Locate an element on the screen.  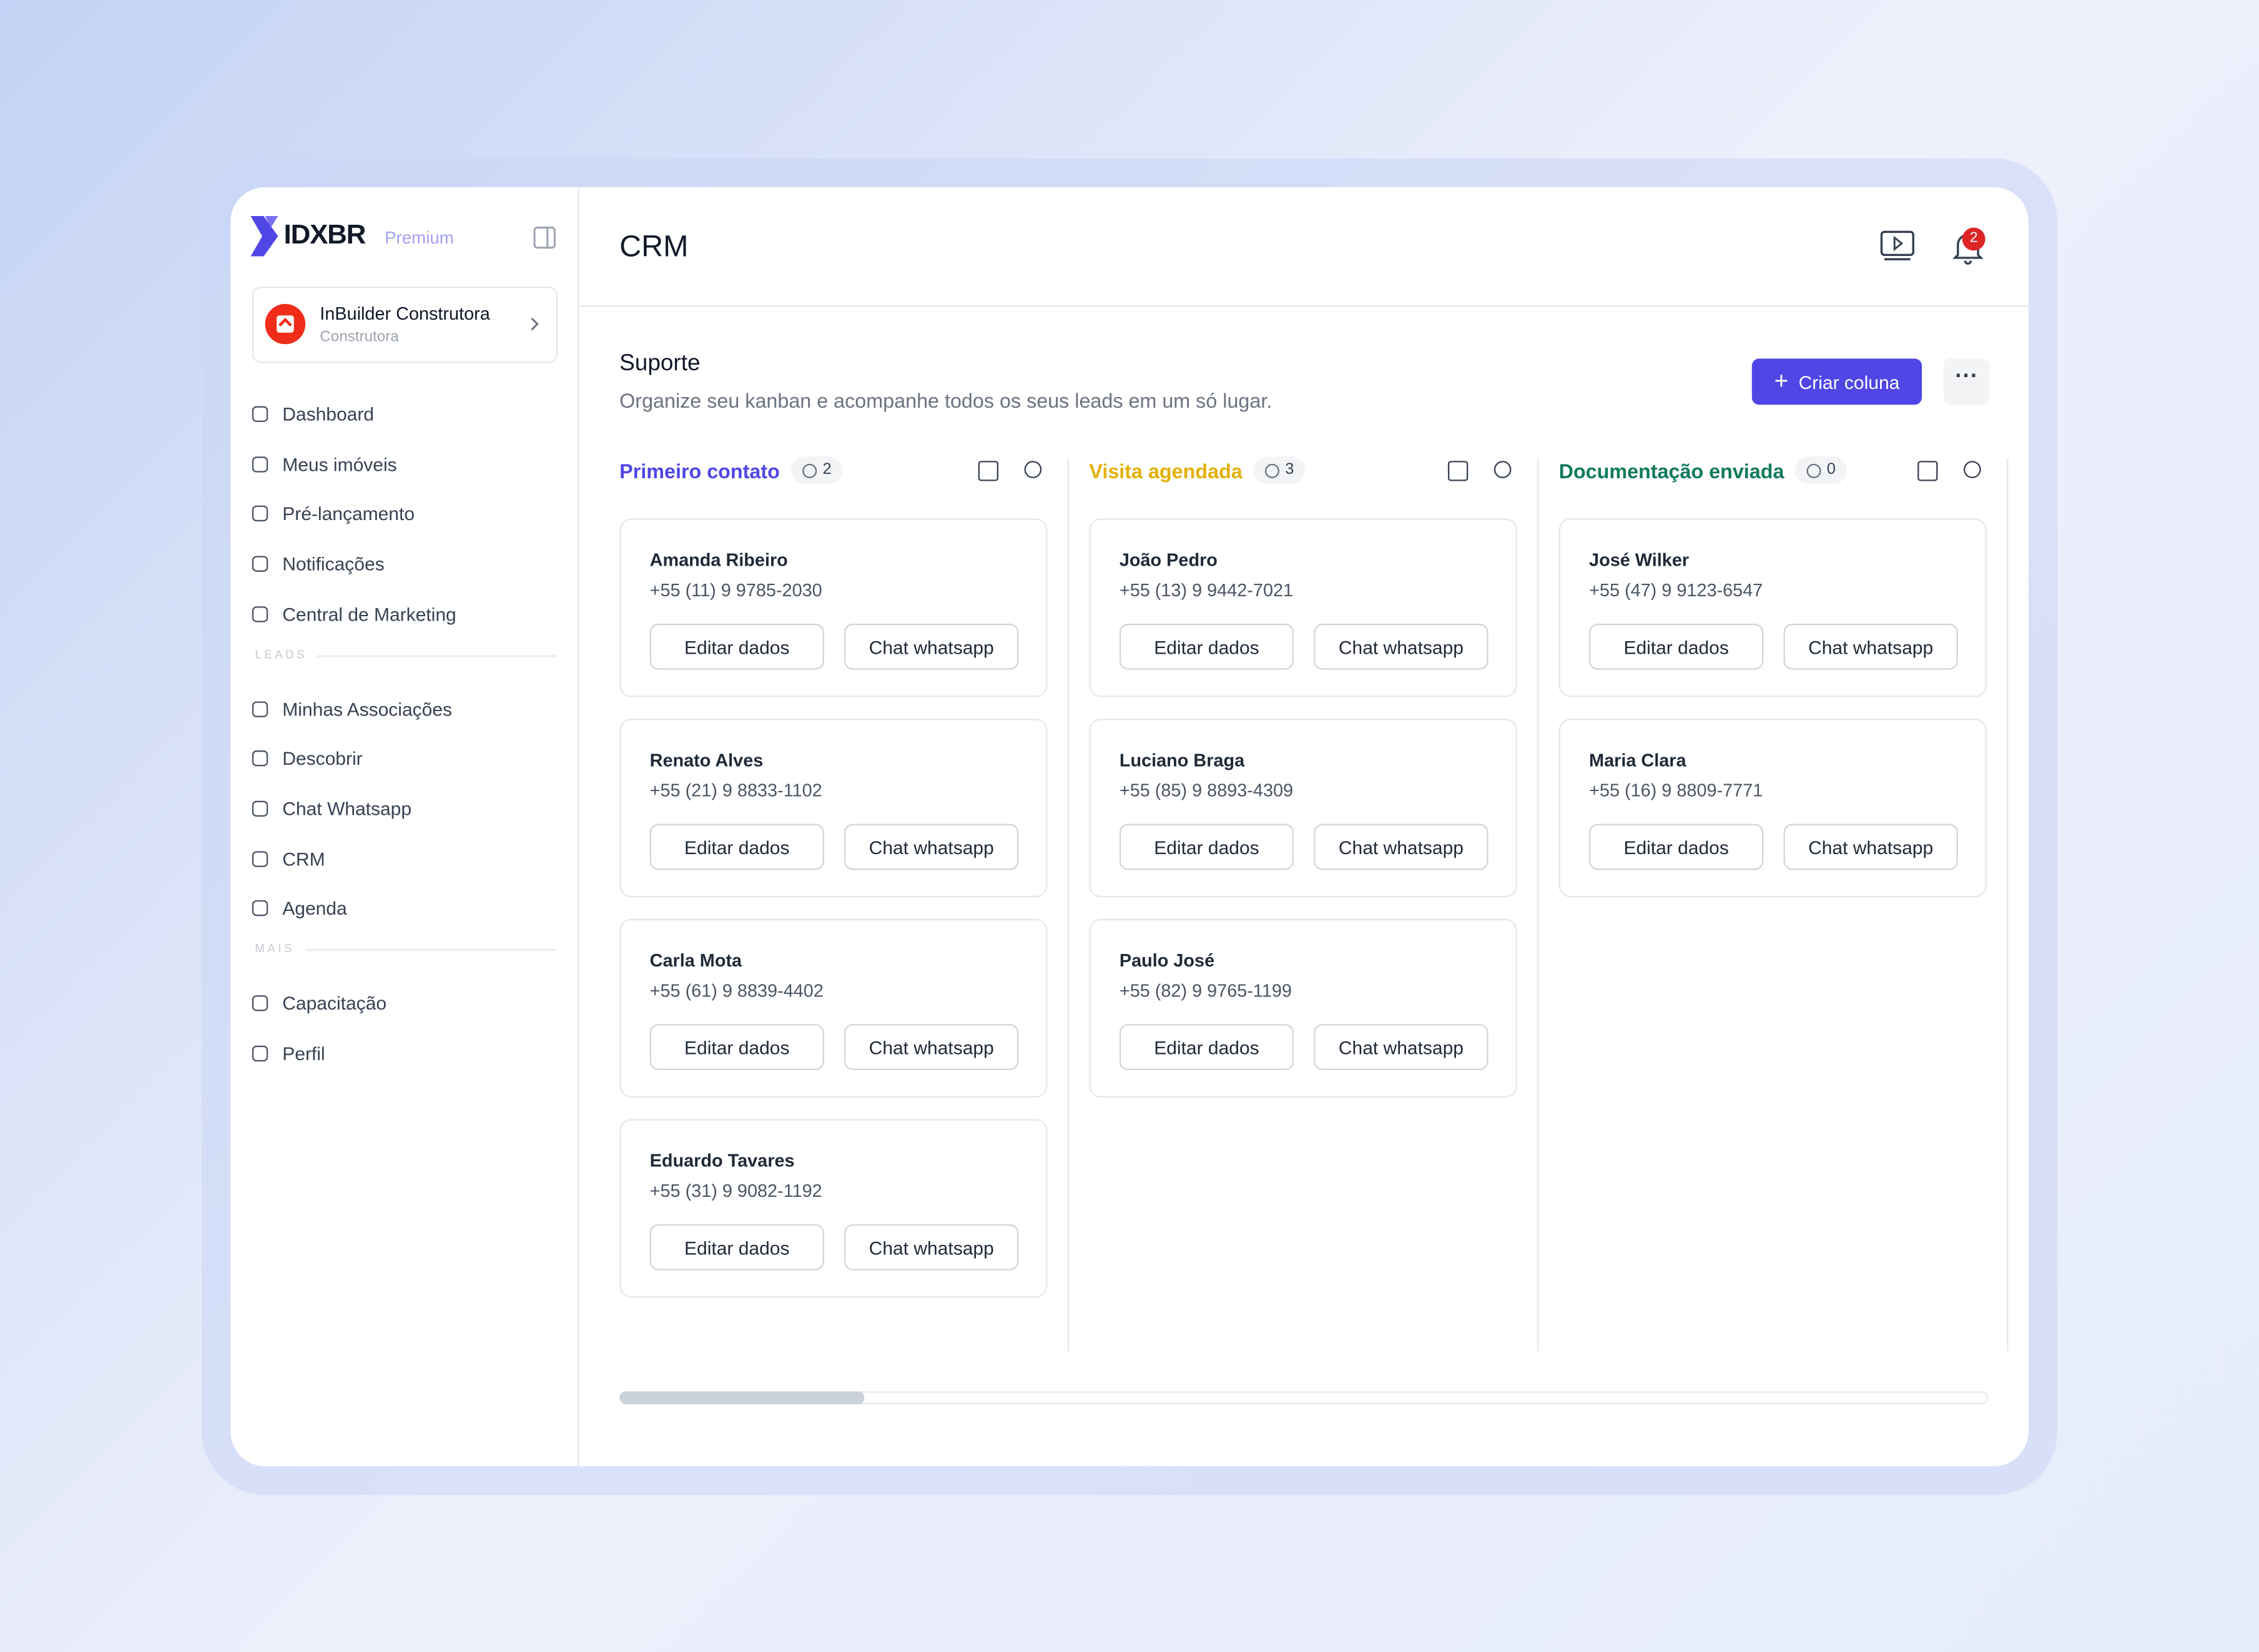
header-border is located at coordinates (1304, 306).